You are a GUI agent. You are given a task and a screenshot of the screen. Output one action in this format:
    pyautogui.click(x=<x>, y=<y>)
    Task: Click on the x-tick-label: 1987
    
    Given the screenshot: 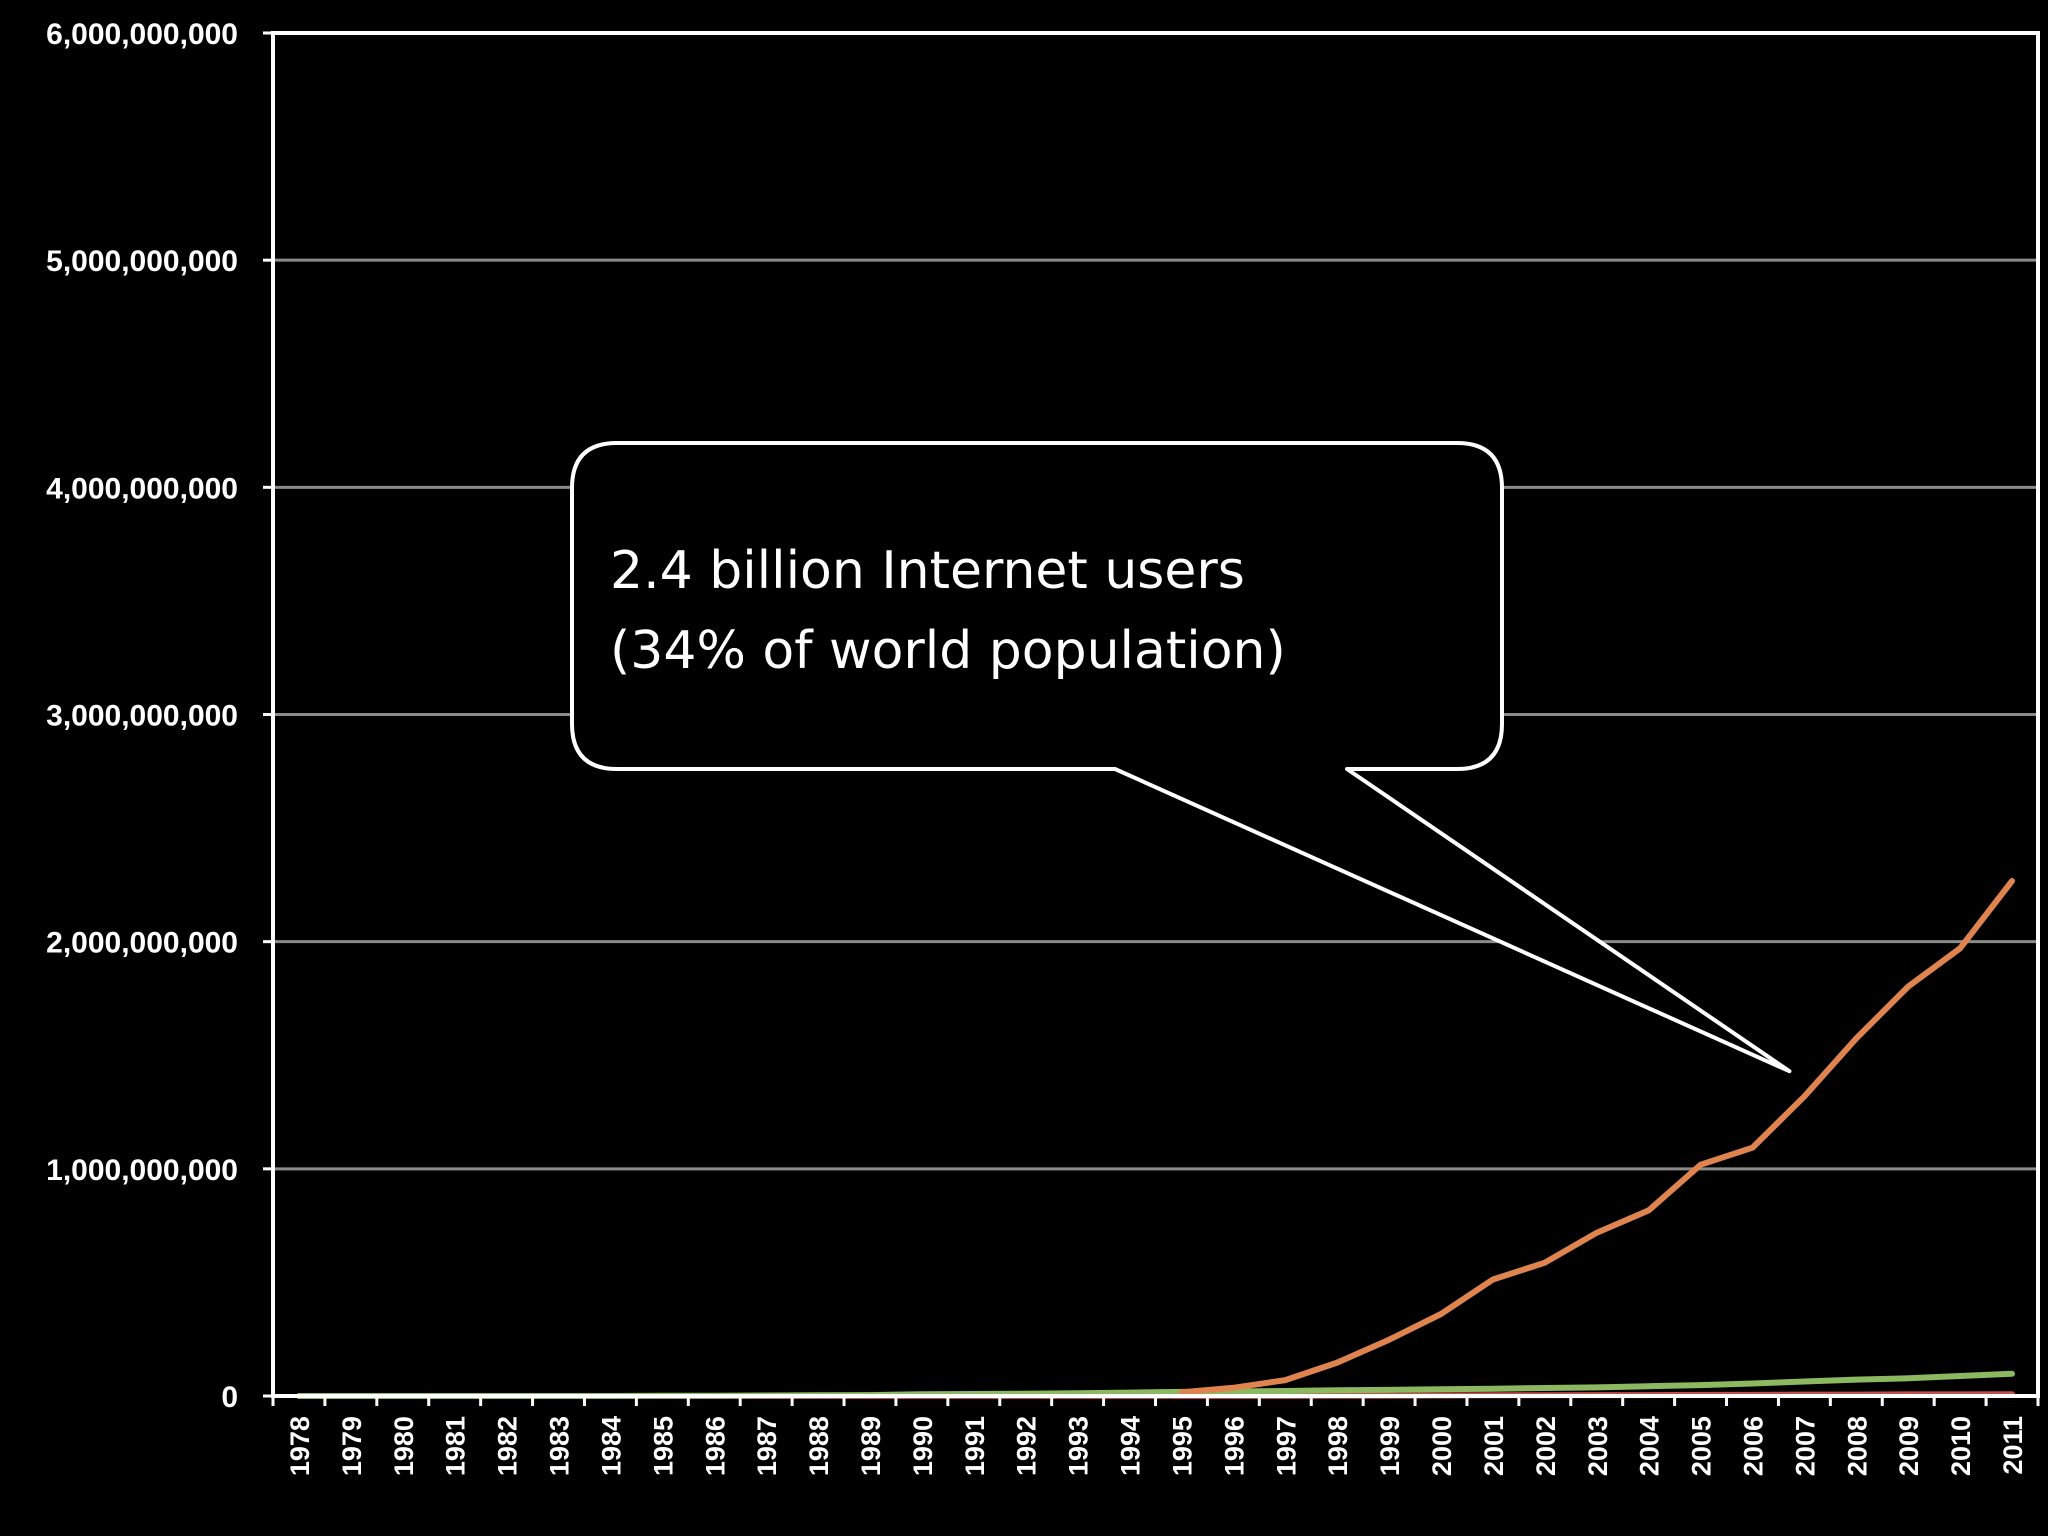 What is the action you would take?
    pyautogui.click(x=767, y=1446)
    